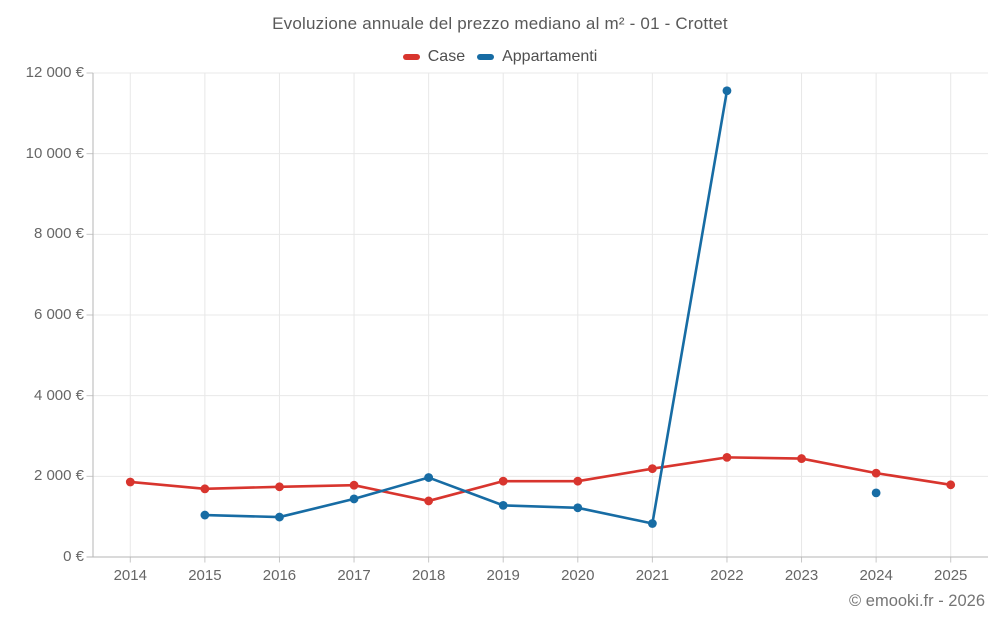 The width and height of the screenshot is (1000, 625). What do you see at coordinates (130, 482) in the screenshot?
I see `data-point-case-2014` at bounding box center [130, 482].